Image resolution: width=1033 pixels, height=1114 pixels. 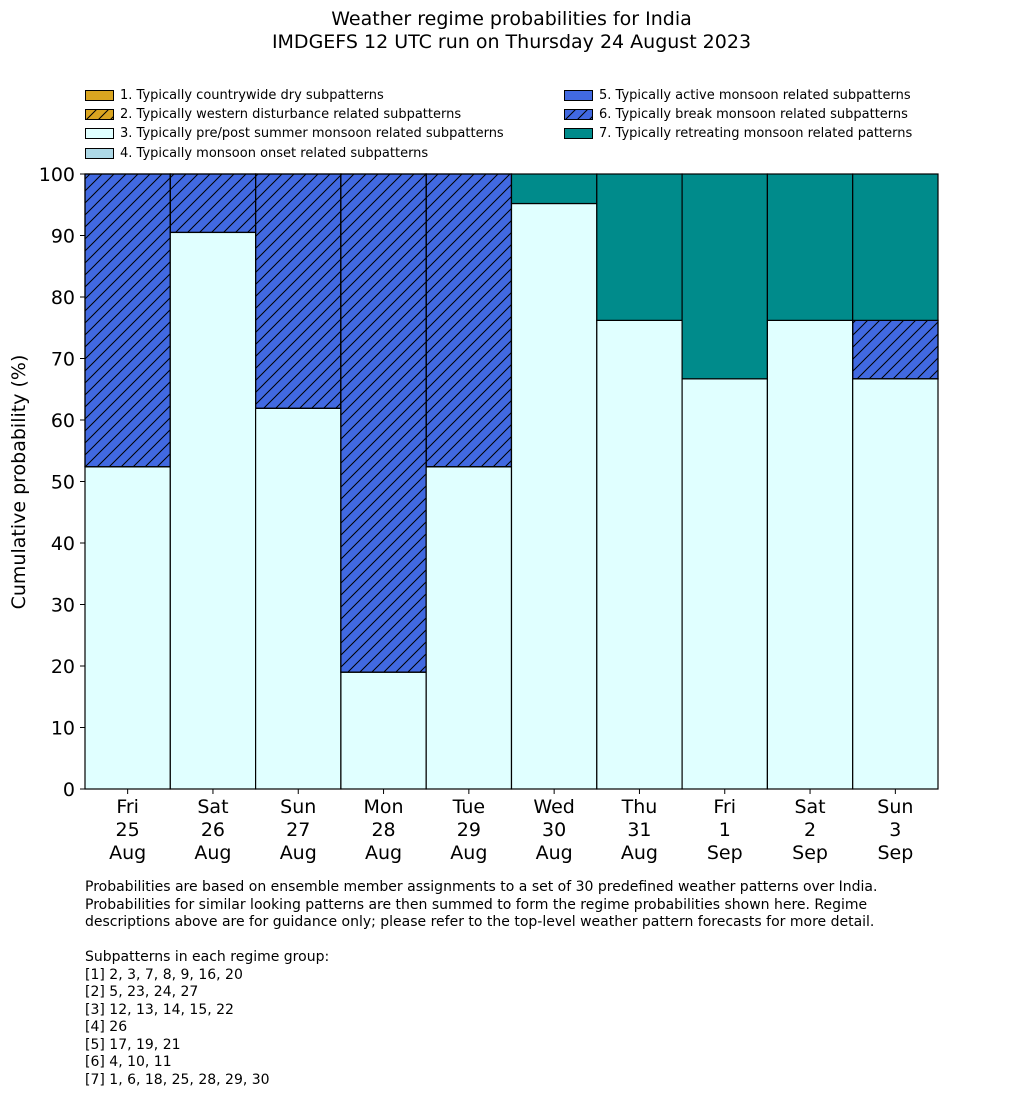 What do you see at coordinates (128, 1062) in the screenshot?
I see `regime-group-subpatterns: [6] 4, 10, 11` at bounding box center [128, 1062].